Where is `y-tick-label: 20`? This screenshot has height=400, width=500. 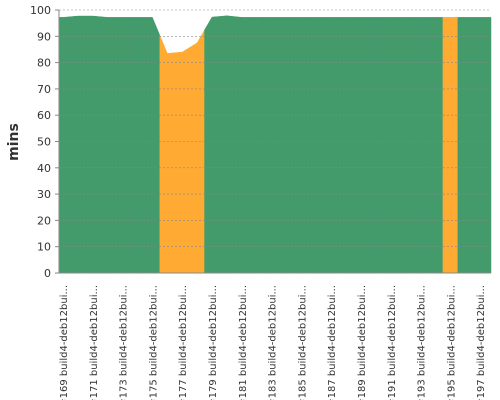
y-tick-label: 20 is located at coordinates (44, 220).